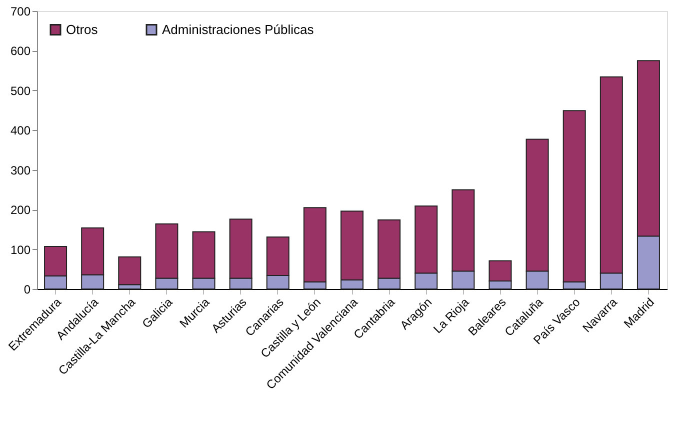 Image resolution: width=697 pixels, height=425 pixels. What do you see at coordinates (130, 271) in the screenshot?
I see `bar` at bounding box center [130, 271].